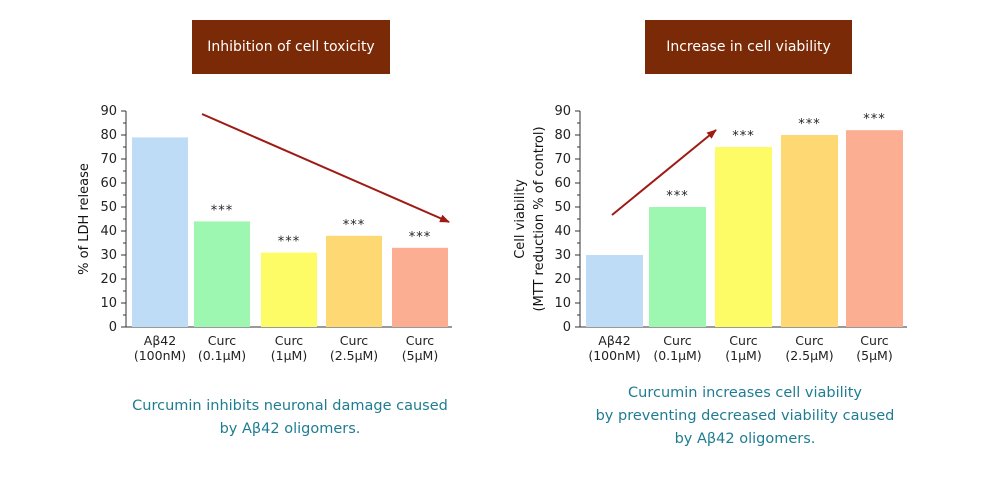  I want to click on caption-right-line: by preventing decreased viability caused, so click(745, 416).